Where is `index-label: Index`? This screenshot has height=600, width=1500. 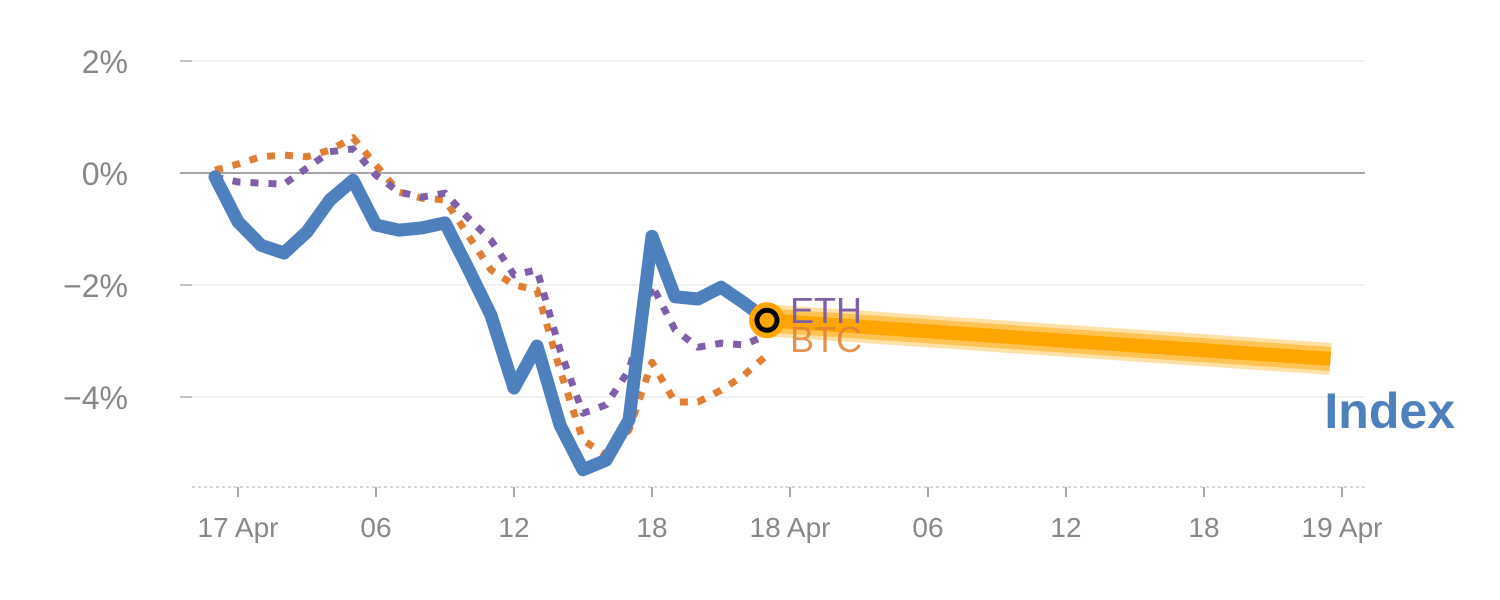 index-label: Index is located at coordinates (1389, 411).